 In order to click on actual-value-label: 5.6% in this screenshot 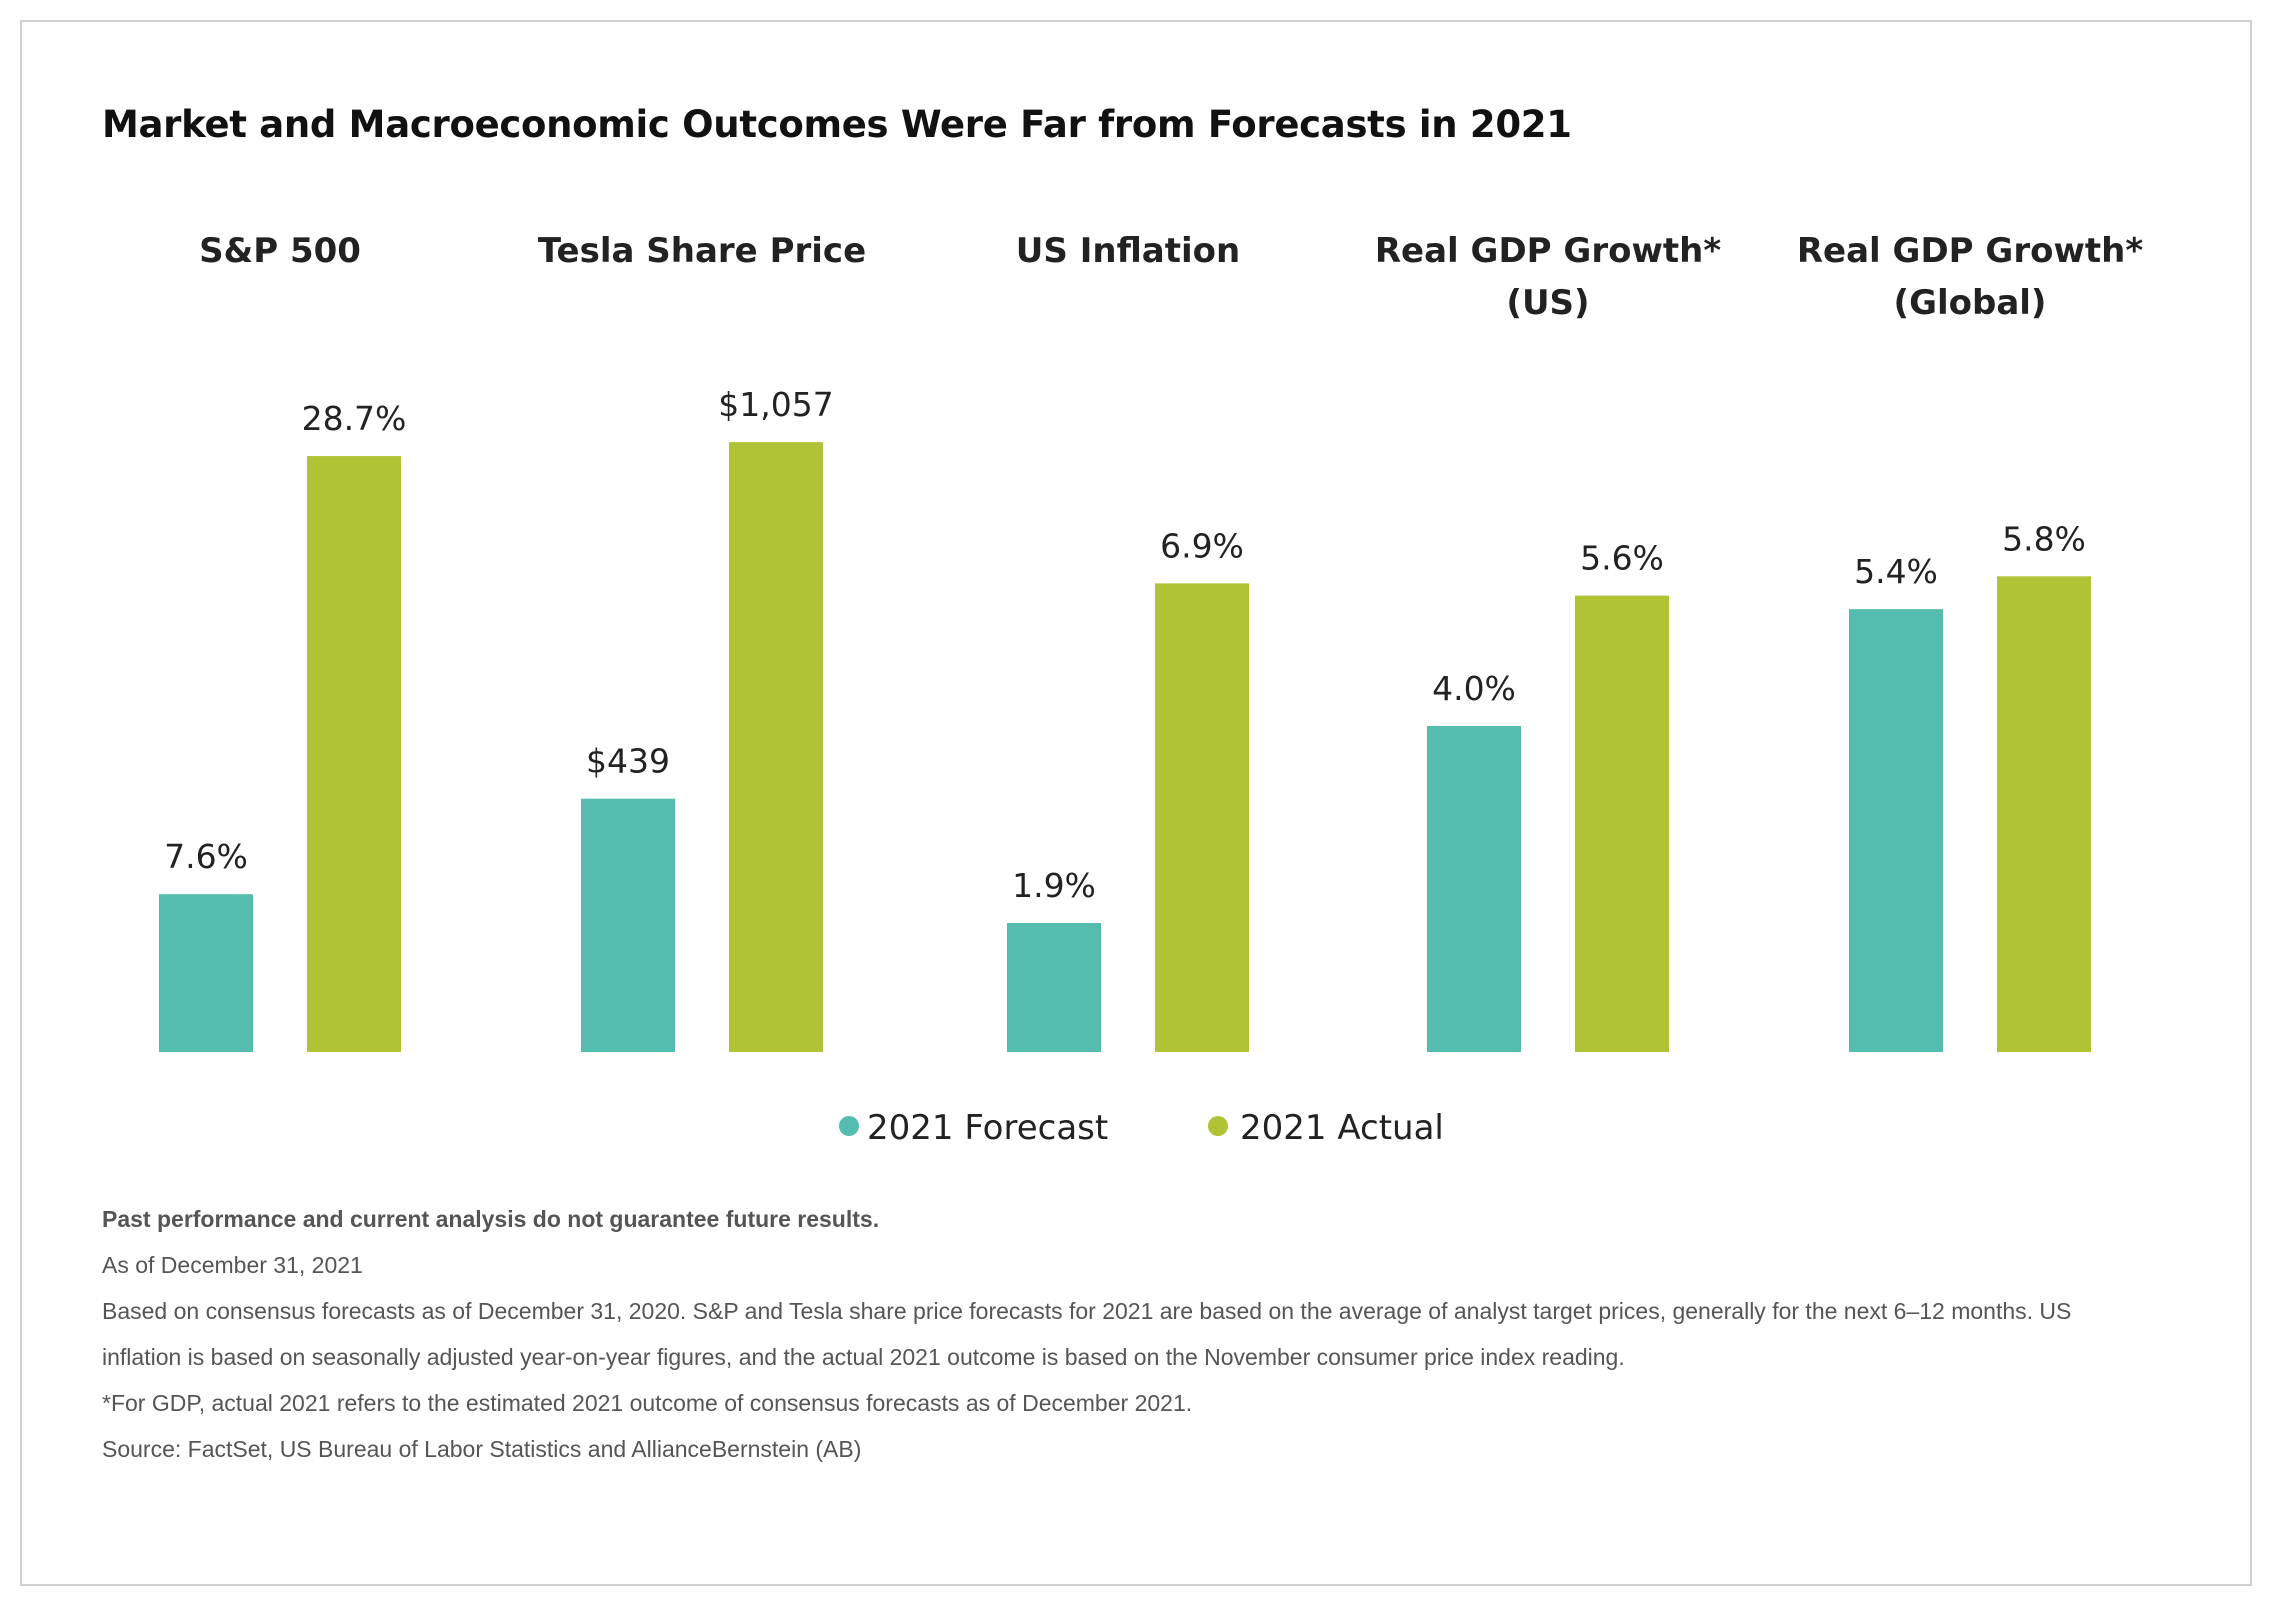, I will do `click(1622, 558)`.